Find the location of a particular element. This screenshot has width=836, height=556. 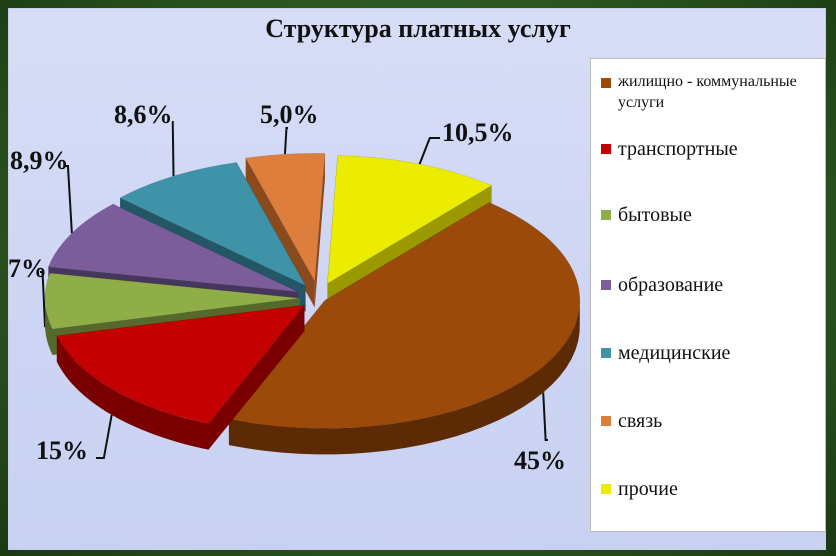

legend-item-education: образование is located at coordinates (662, 285).